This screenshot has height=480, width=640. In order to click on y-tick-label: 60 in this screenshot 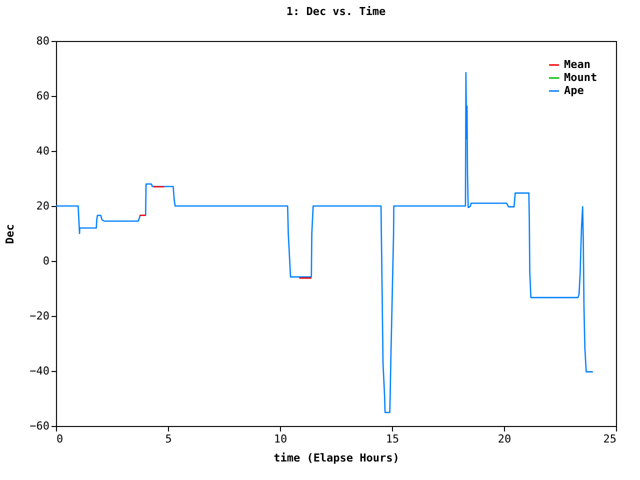, I will do `click(43, 96)`.